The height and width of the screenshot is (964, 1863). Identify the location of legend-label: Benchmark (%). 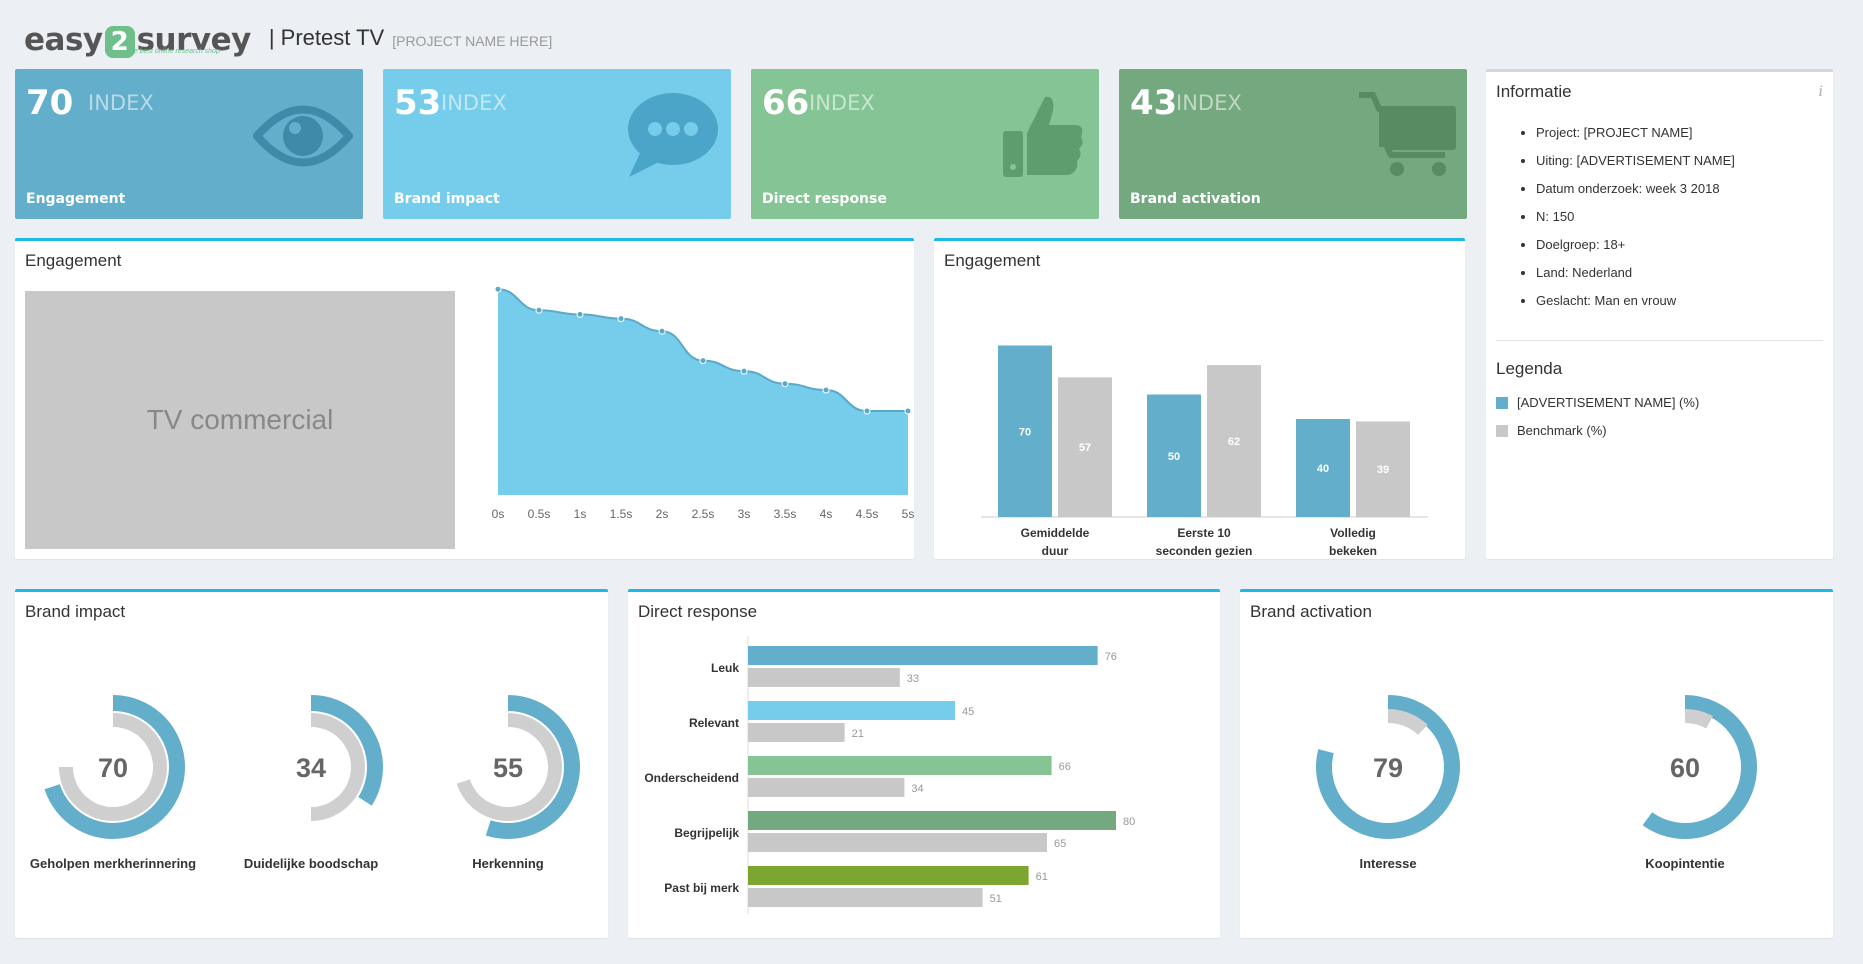
(1562, 430).